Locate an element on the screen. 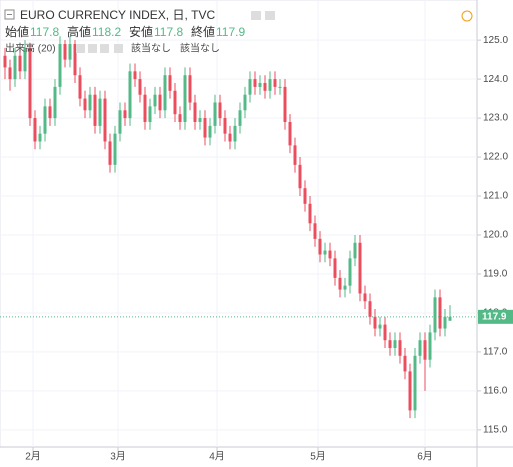 This screenshot has width=513, height=467. chart-title: EURO CURRENCY INDEX, 日, TVC is located at coordinates (117, 15).